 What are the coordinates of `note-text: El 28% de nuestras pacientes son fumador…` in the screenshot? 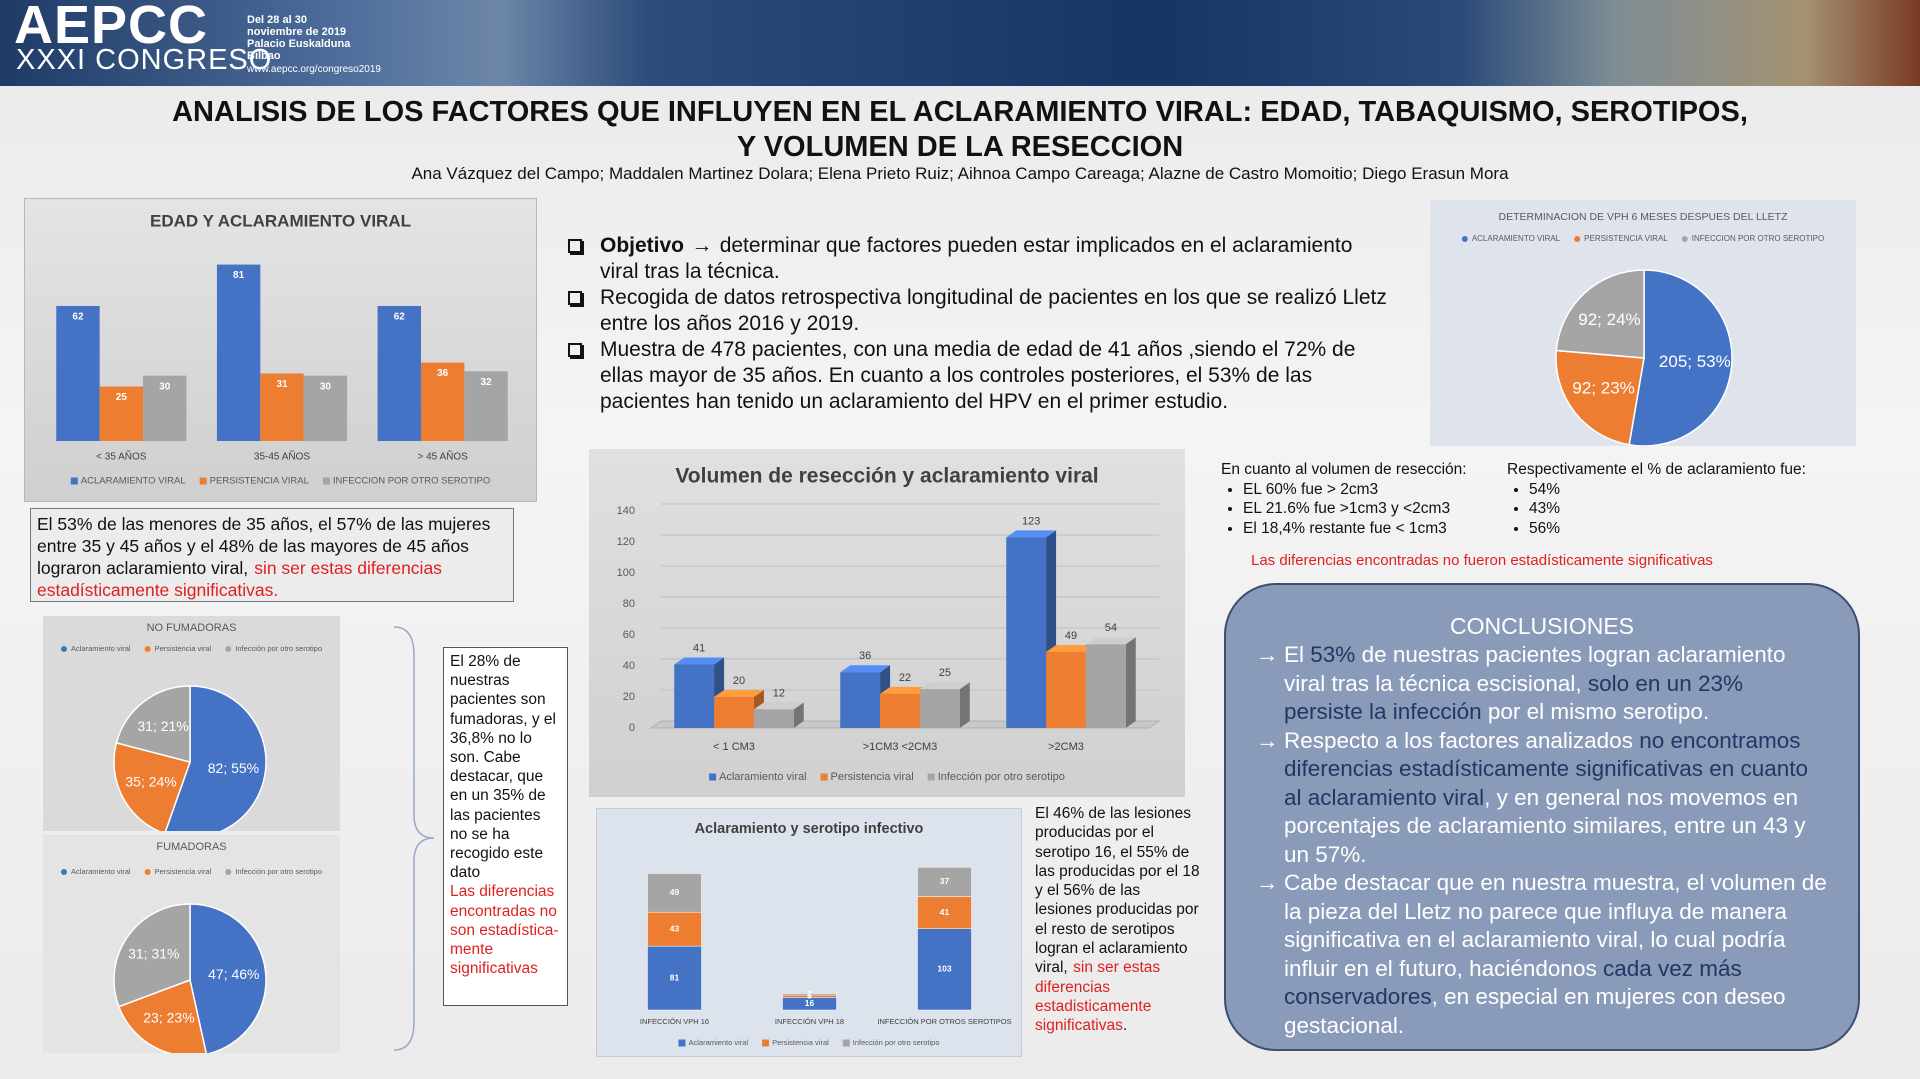 It's located at (503, 767).